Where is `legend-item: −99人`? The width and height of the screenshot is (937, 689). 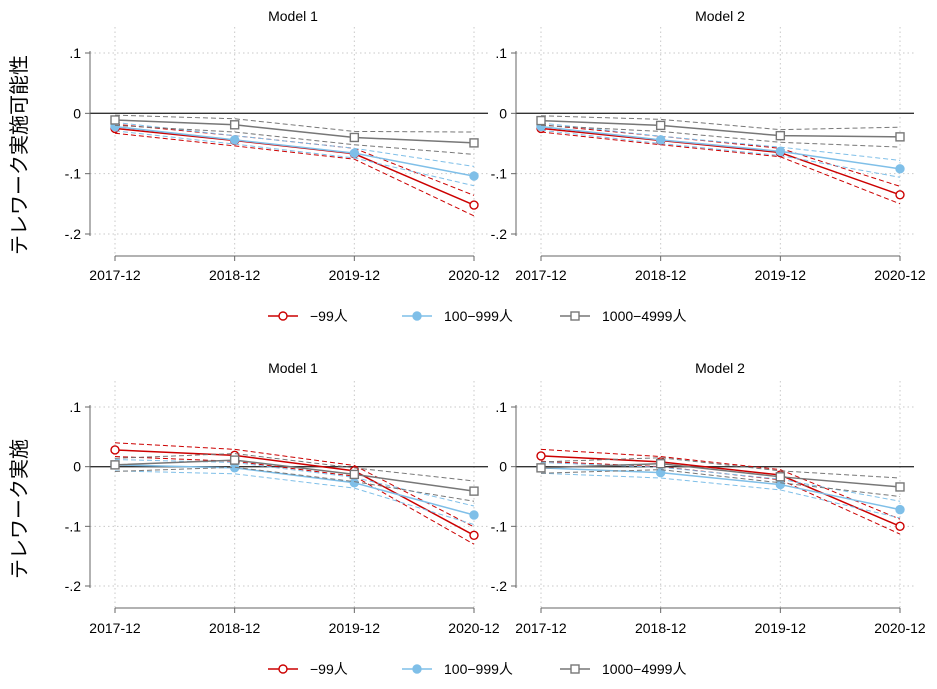
legend-item: −99人 is located at coordinates (308, 316).